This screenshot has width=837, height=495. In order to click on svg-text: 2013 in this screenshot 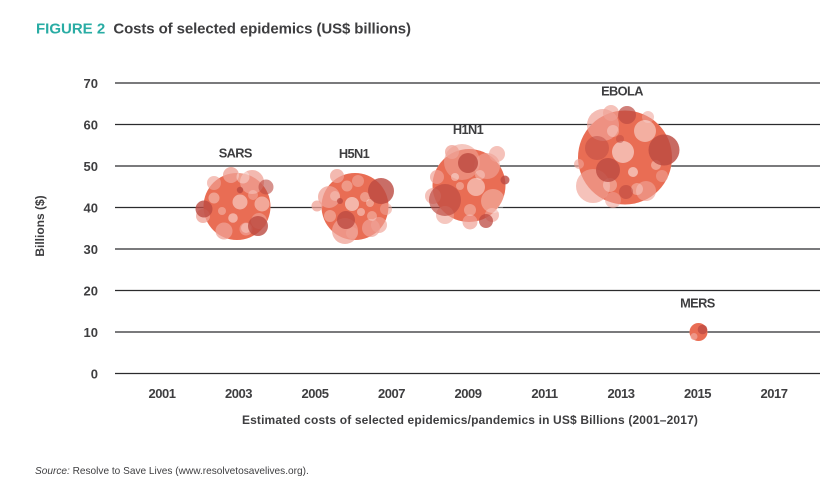, I will do `click(621, 393)`.